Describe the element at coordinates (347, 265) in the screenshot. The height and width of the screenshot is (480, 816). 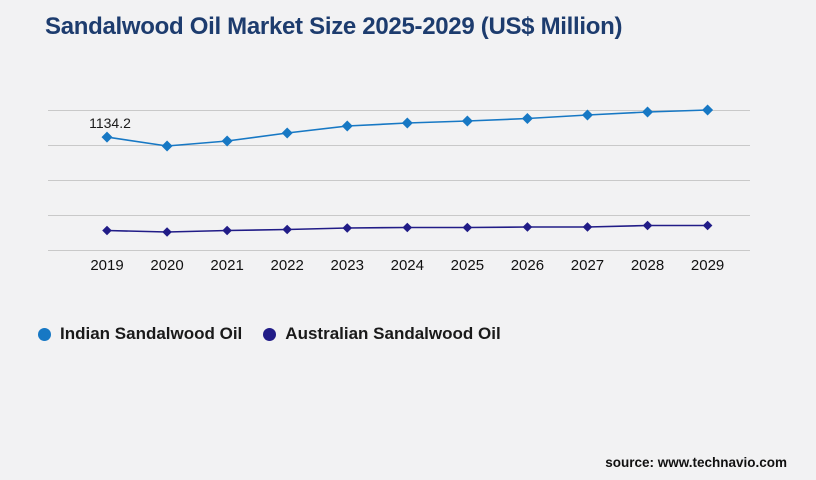
I see `x-axis-label: 2023` at that location.